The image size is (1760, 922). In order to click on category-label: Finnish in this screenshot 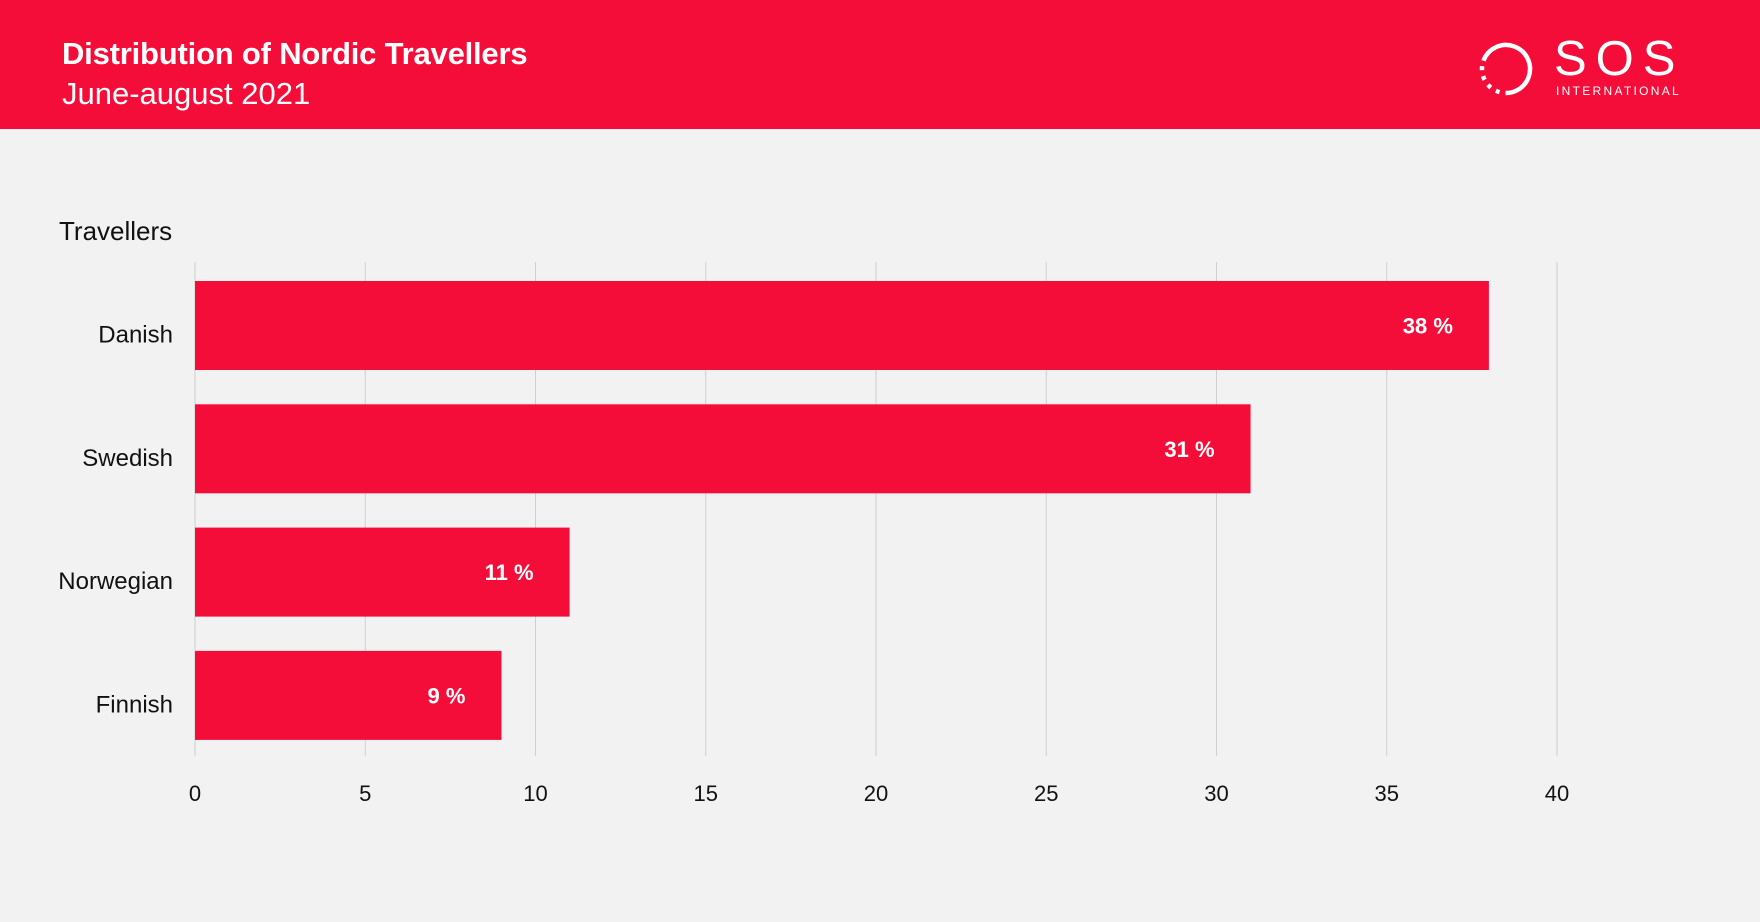, I will do `click(134, 704)`.